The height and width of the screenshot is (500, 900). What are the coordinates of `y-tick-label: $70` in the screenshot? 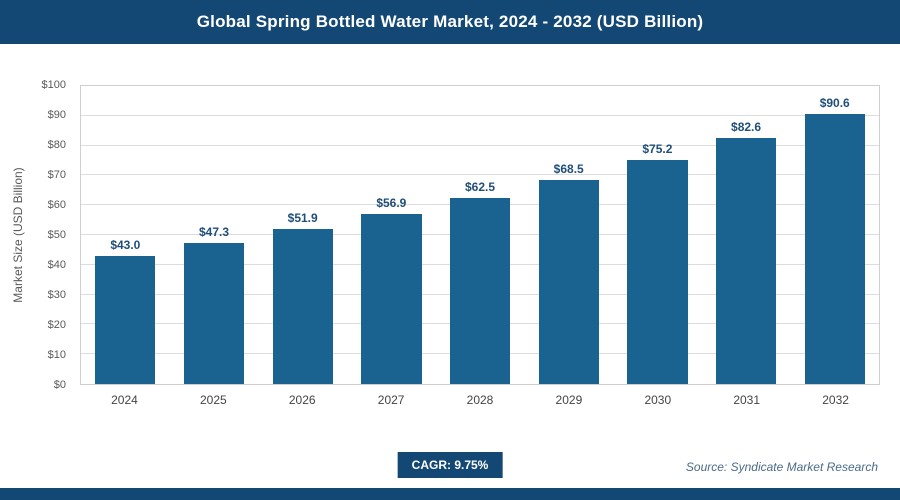 It's located at (56, 175).